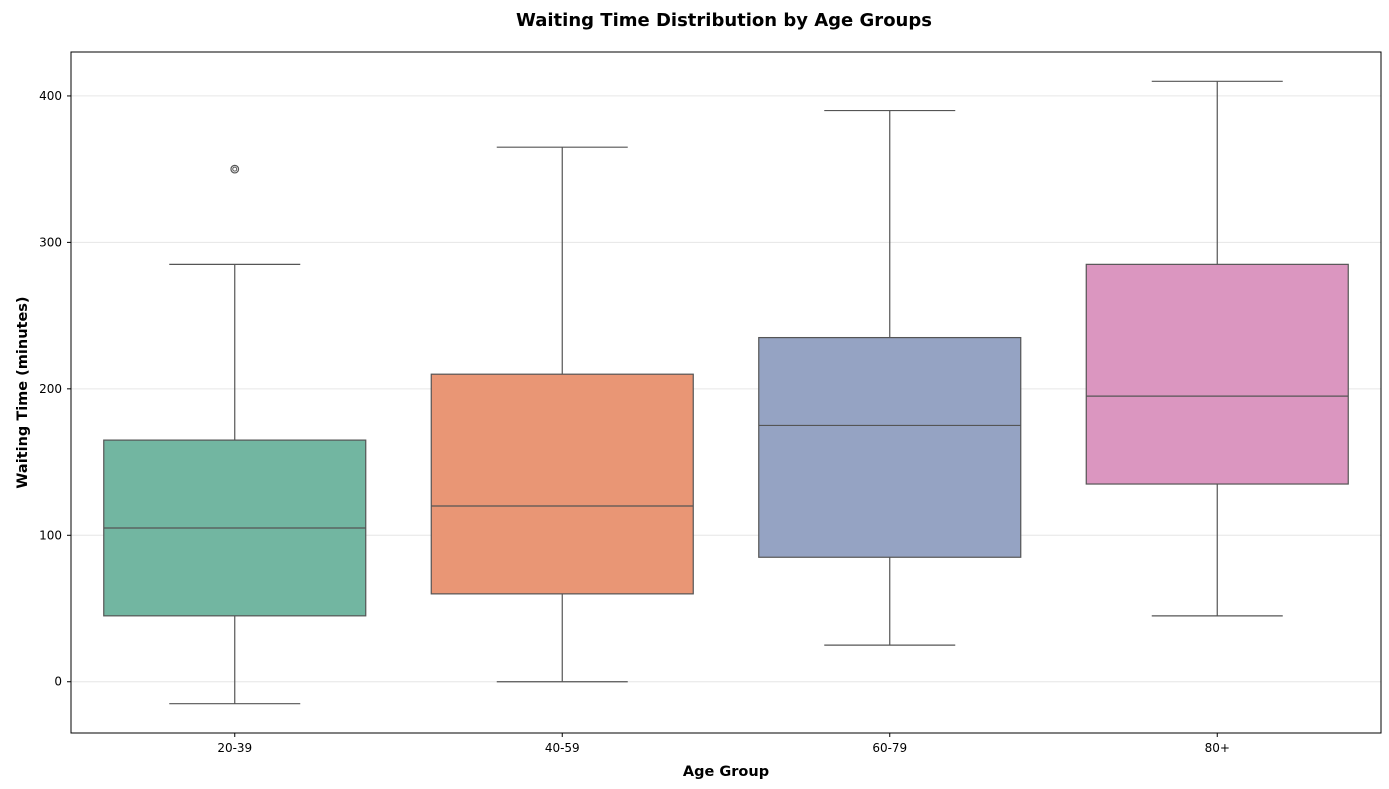 This screenshot has height=789, width=1389. I want to click on y-tick-label: 100, so click(50, 535).